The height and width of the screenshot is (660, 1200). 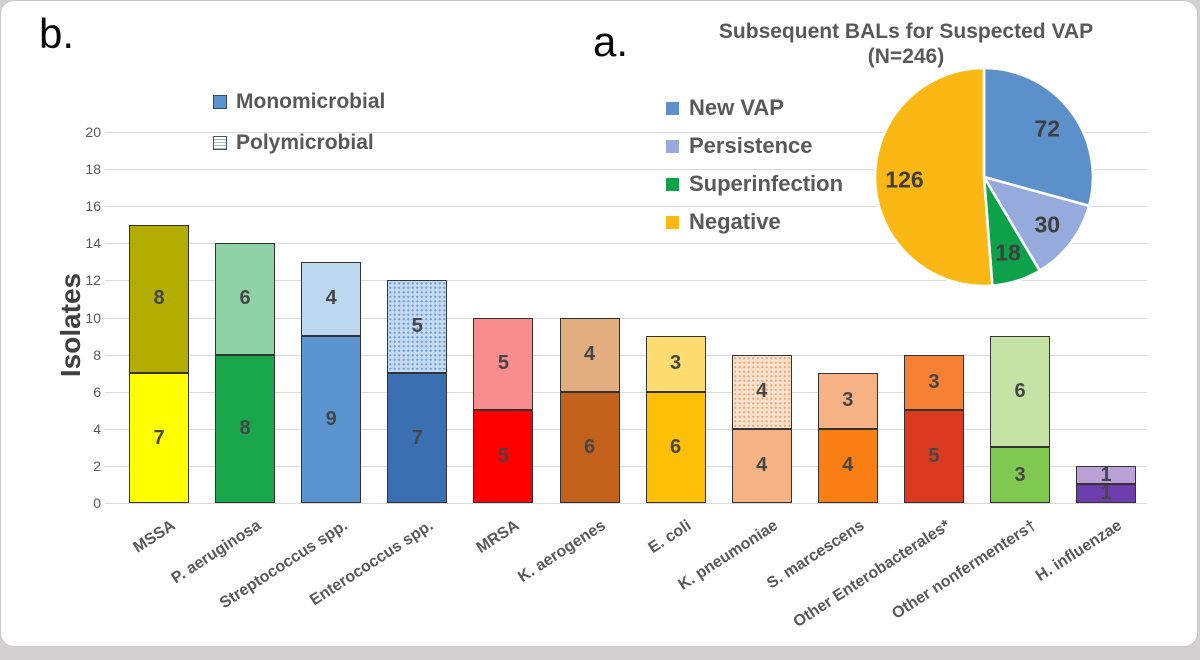 I want to click on bar-segment-polymicrobial-mrsa: 5, so click(x=503, y=364).